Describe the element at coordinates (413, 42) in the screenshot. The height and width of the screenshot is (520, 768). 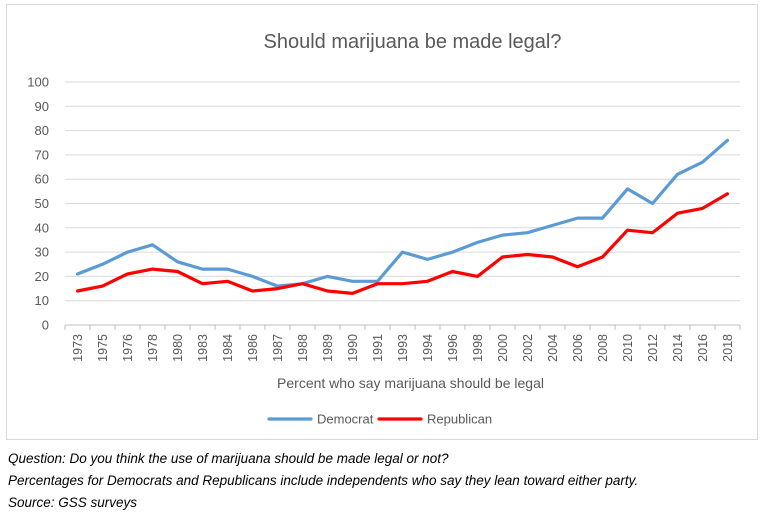
I see `chart-title: Should marijuana be made legal?` at that location.